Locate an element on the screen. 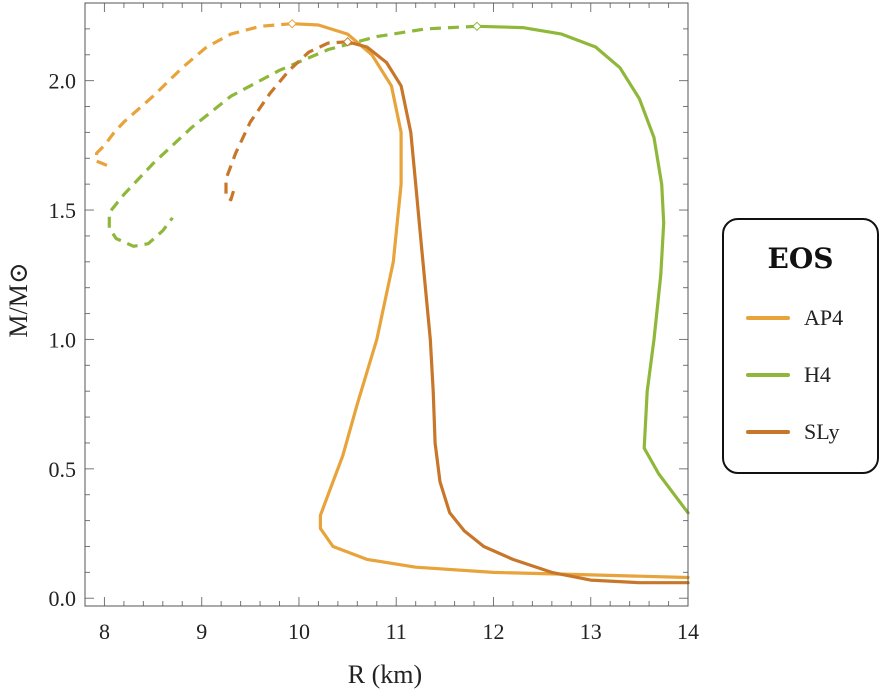 This screenshot has width=880, height=691. legend-swatch-sly is located at coordinates (768, 432).